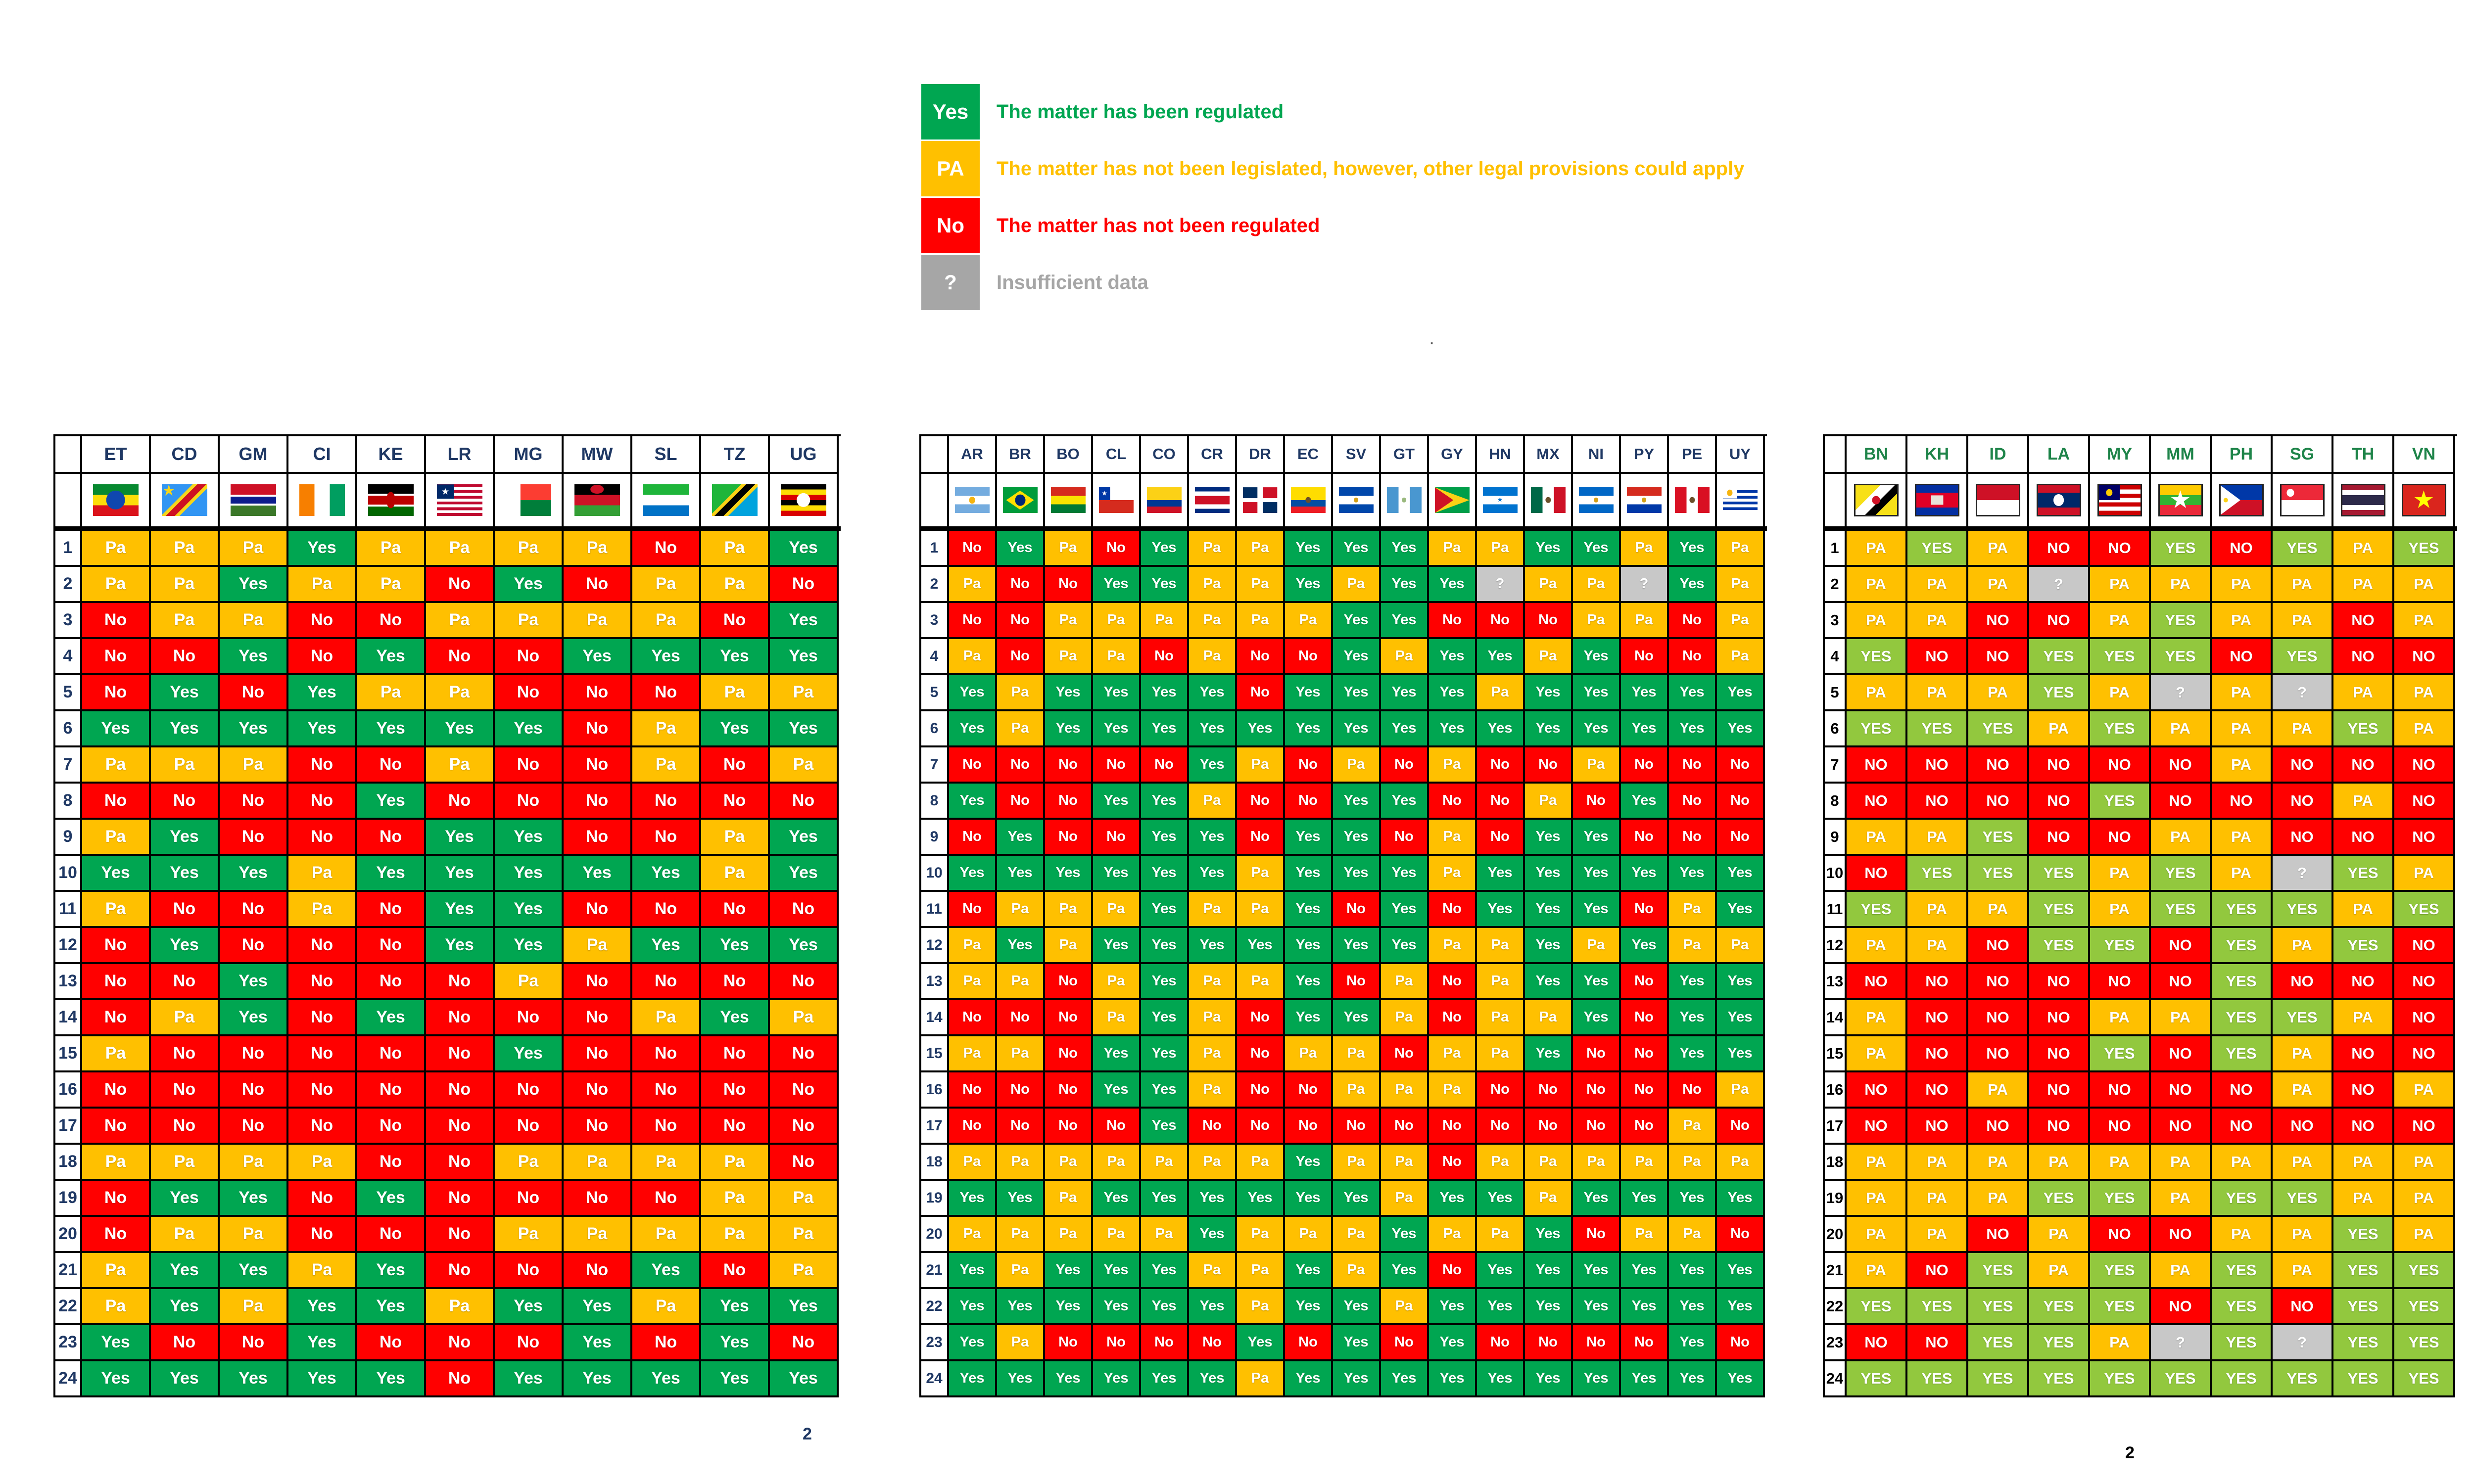 The height and width of the screenshot is (1484, 2474). What do you see at coordinates (1741, 1054) in the screenshot?
I see `status-cell-UY-q15: Yes` at bounding box center [1741, 1054].